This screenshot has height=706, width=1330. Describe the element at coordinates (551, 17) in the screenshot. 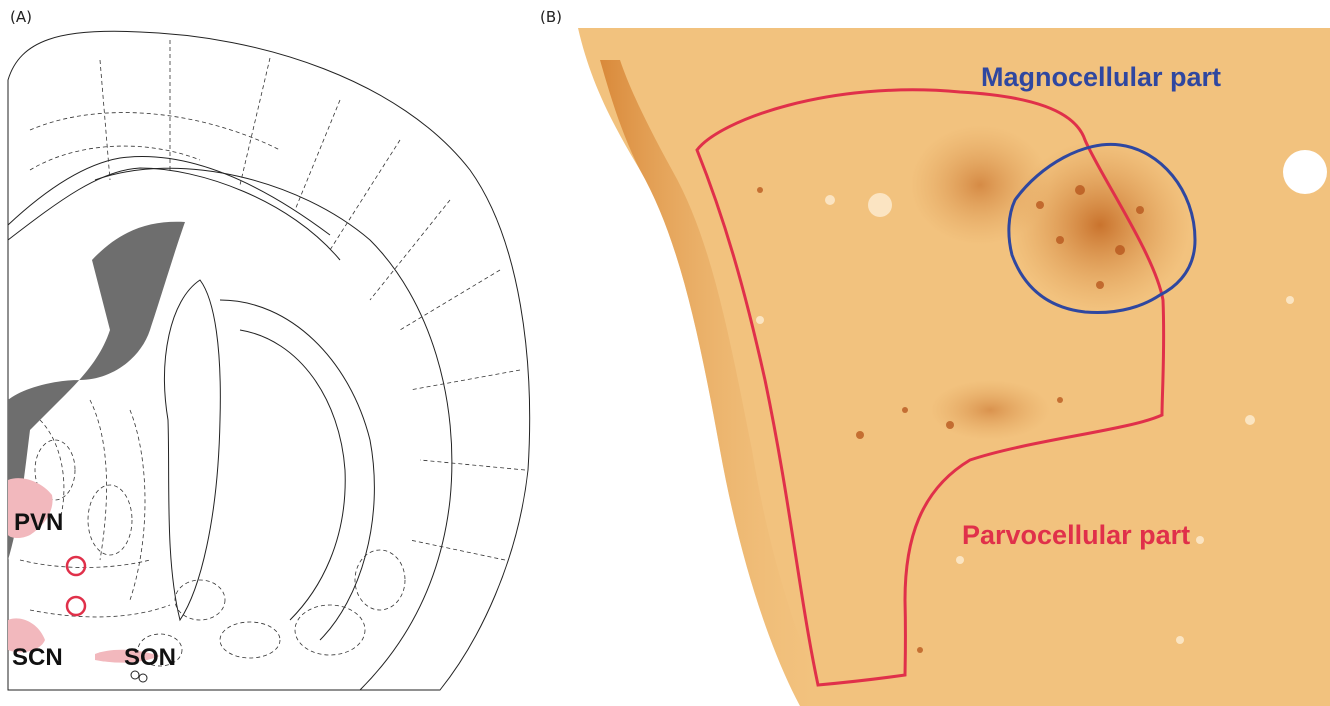

I see `panel-b-label: (B)` at that location.